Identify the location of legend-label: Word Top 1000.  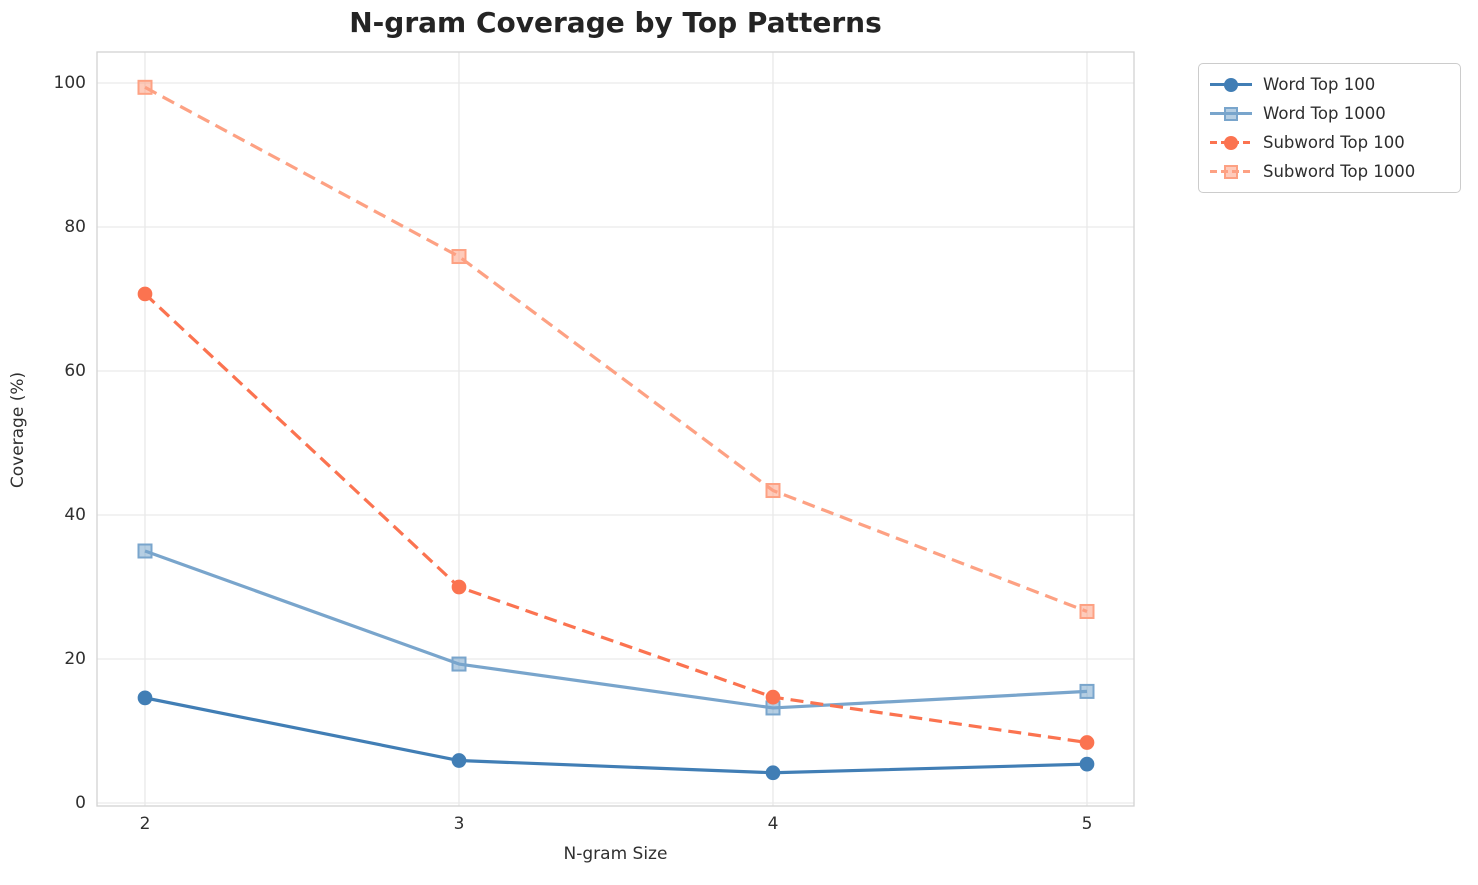
(1324, 113).